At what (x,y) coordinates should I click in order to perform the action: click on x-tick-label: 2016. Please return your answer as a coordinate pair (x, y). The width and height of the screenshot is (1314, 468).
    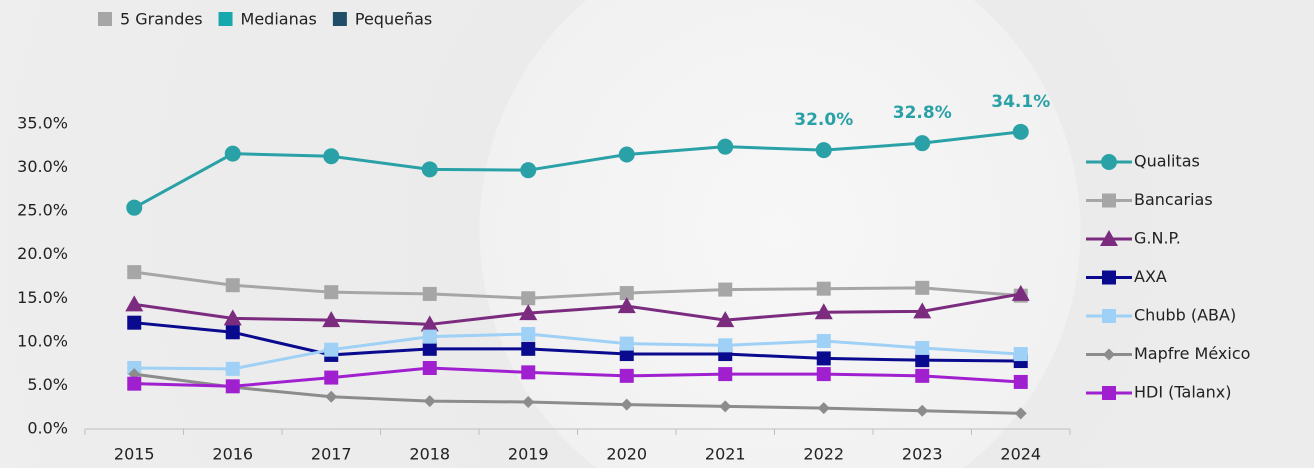
    Looking at the image, I should click on (232, 454).